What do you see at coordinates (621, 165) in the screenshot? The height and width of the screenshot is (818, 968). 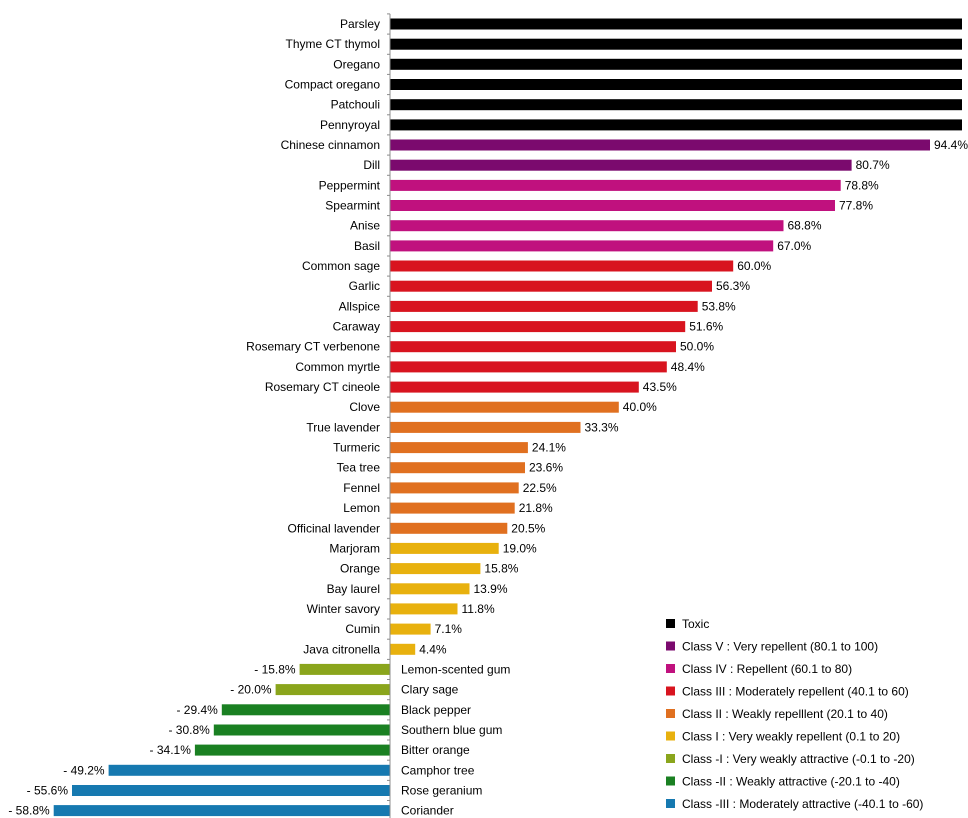 I see `bar-dill` at bounding box center [621, 165].